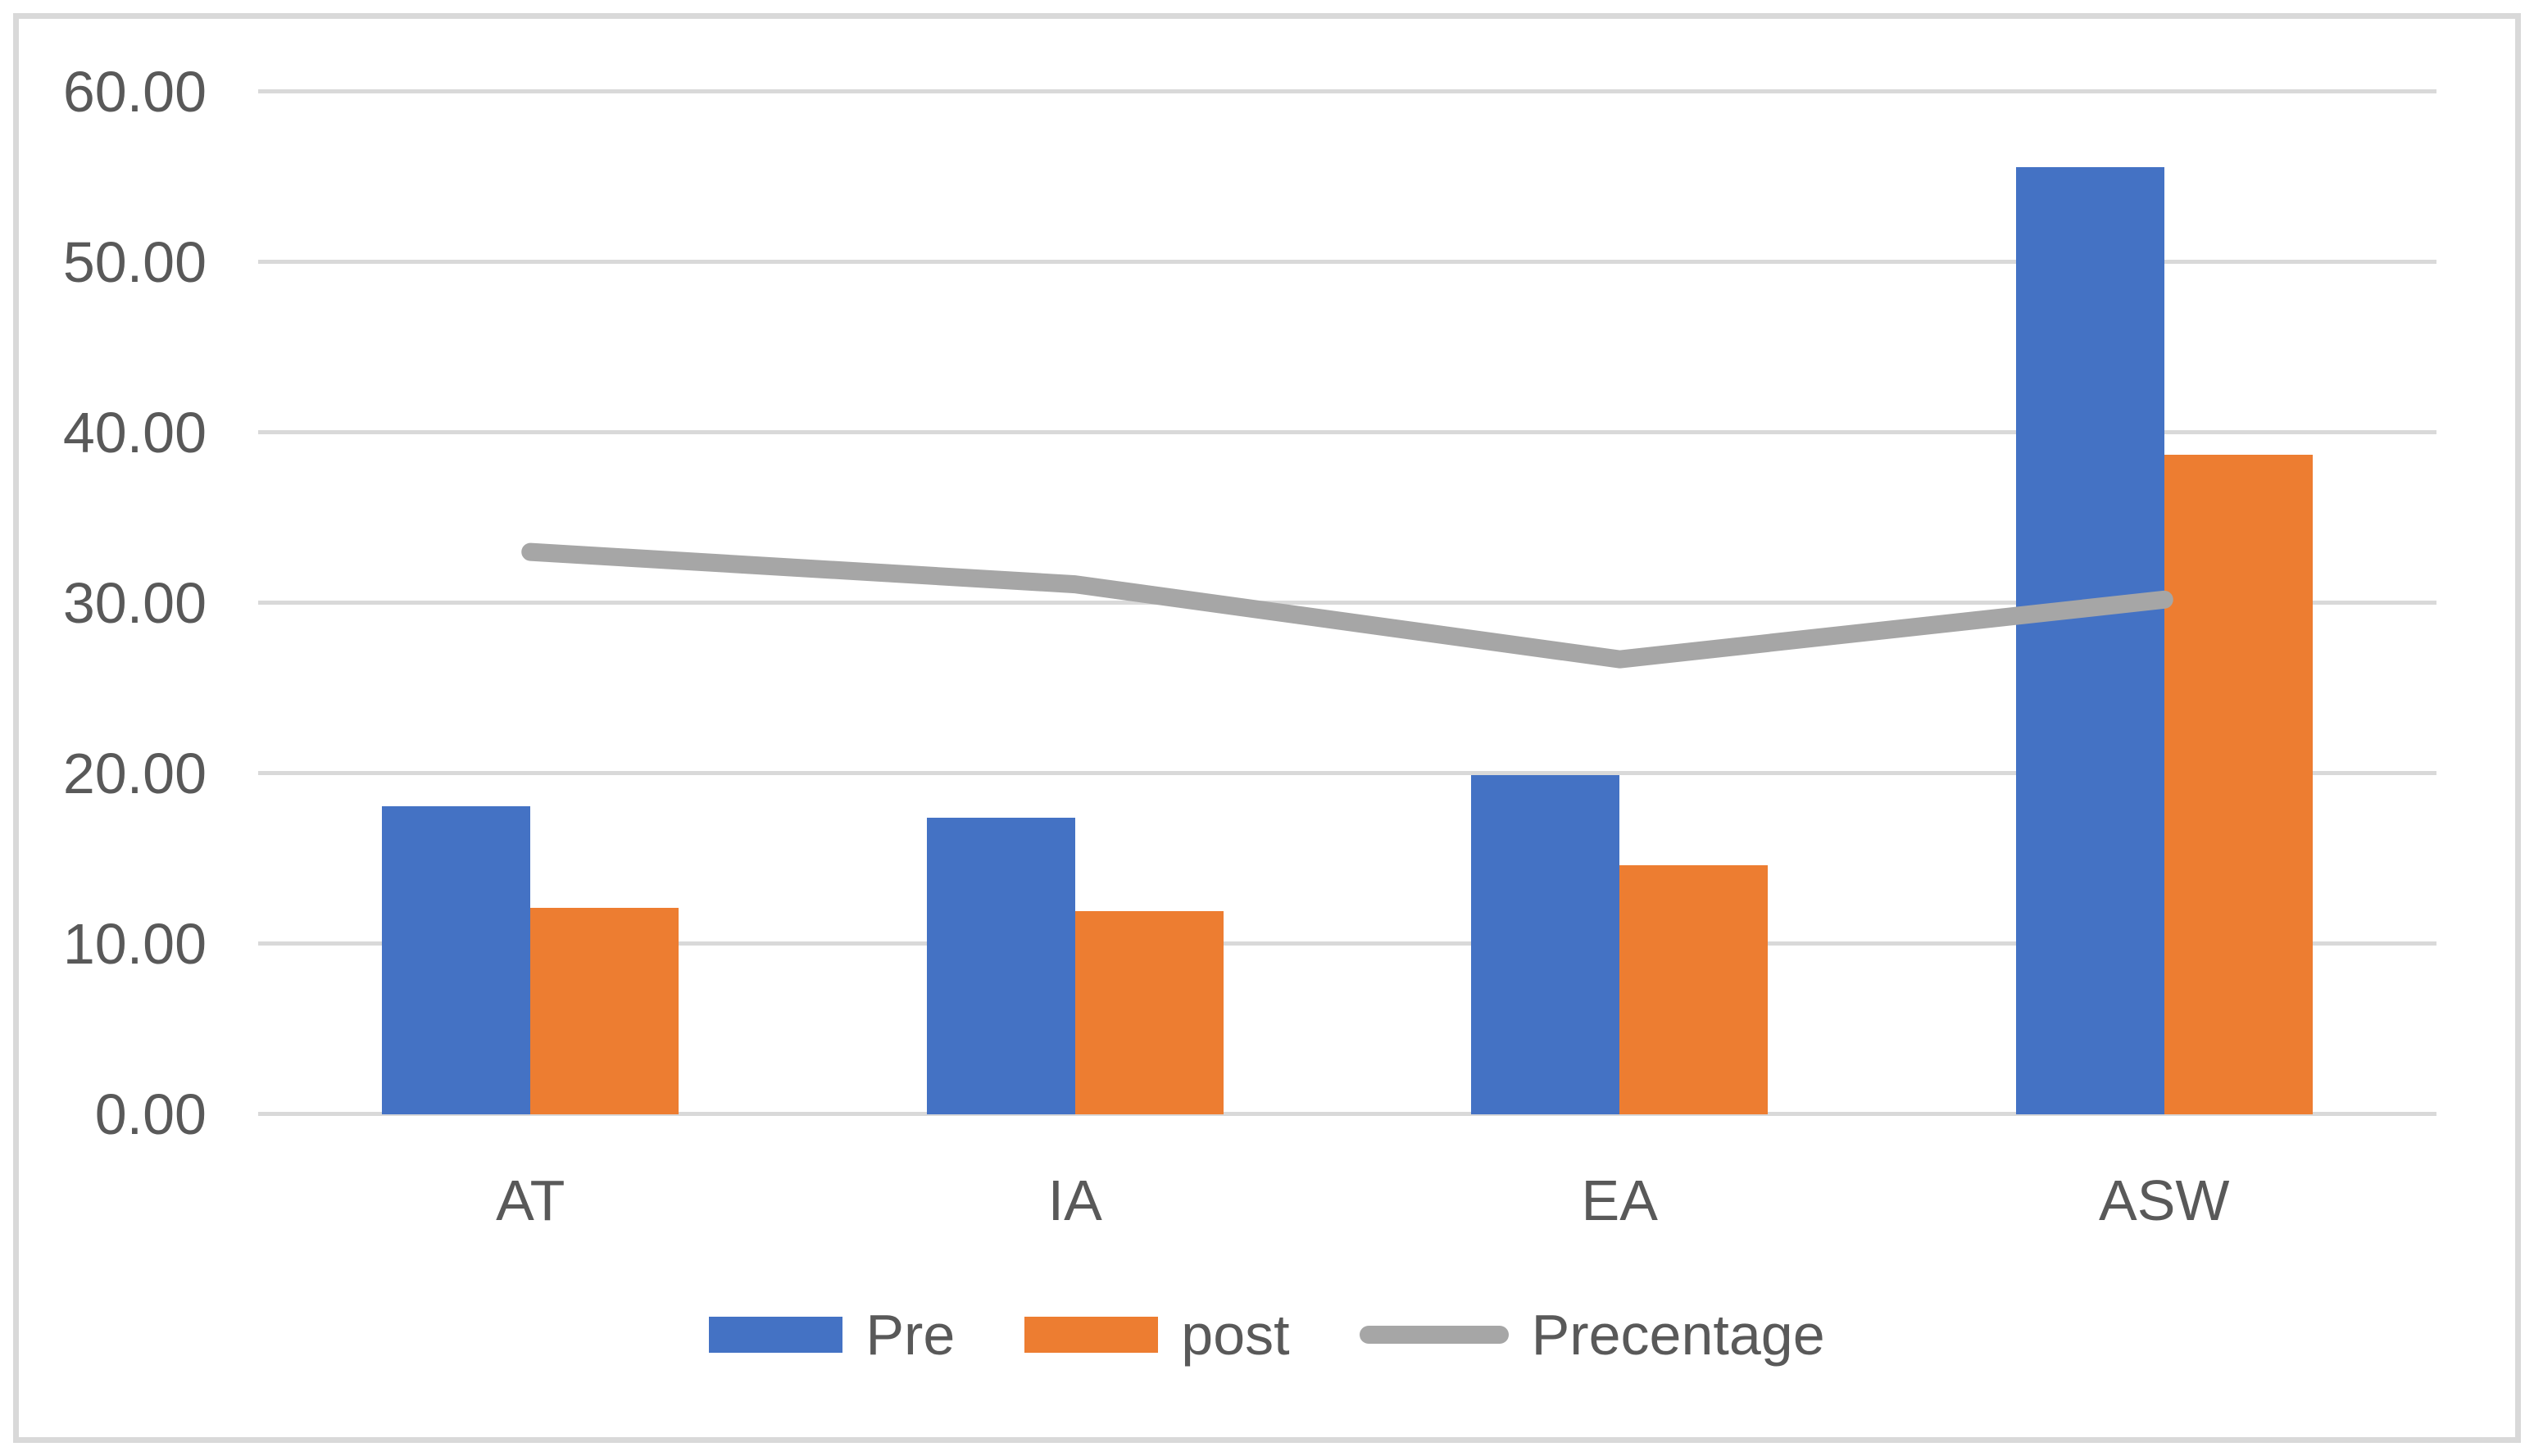 Image resolution: width=2534 pixels, height=1456 pixels. Describe the element at coordinates (456, 960) in the screenshot. I see `bar-pre-at` at that location.